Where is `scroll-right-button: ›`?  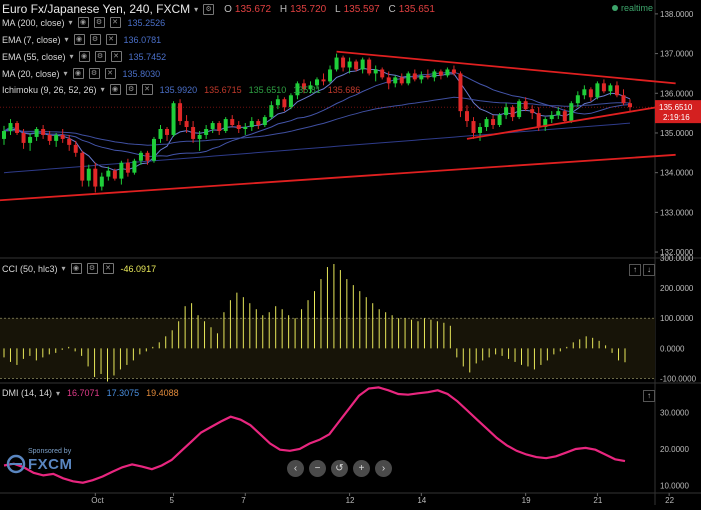
scroll-right-button: › is located at coordinates (383, 468).